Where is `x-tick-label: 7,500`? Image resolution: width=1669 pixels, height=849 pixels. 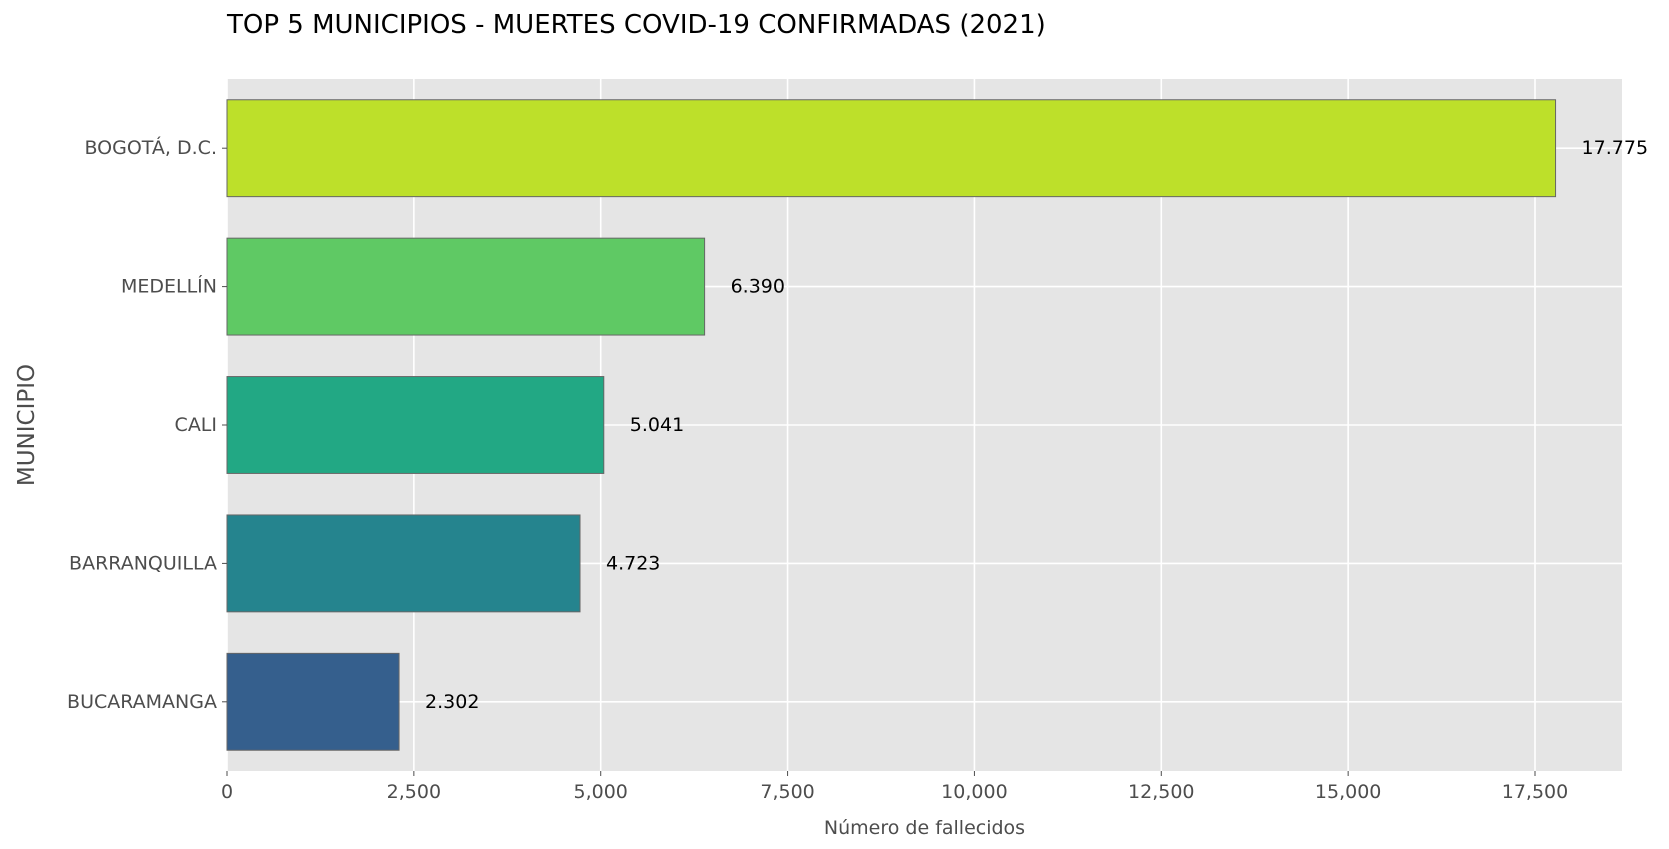 x-tick-label: 7,500 is located at coordinates (787, 792).